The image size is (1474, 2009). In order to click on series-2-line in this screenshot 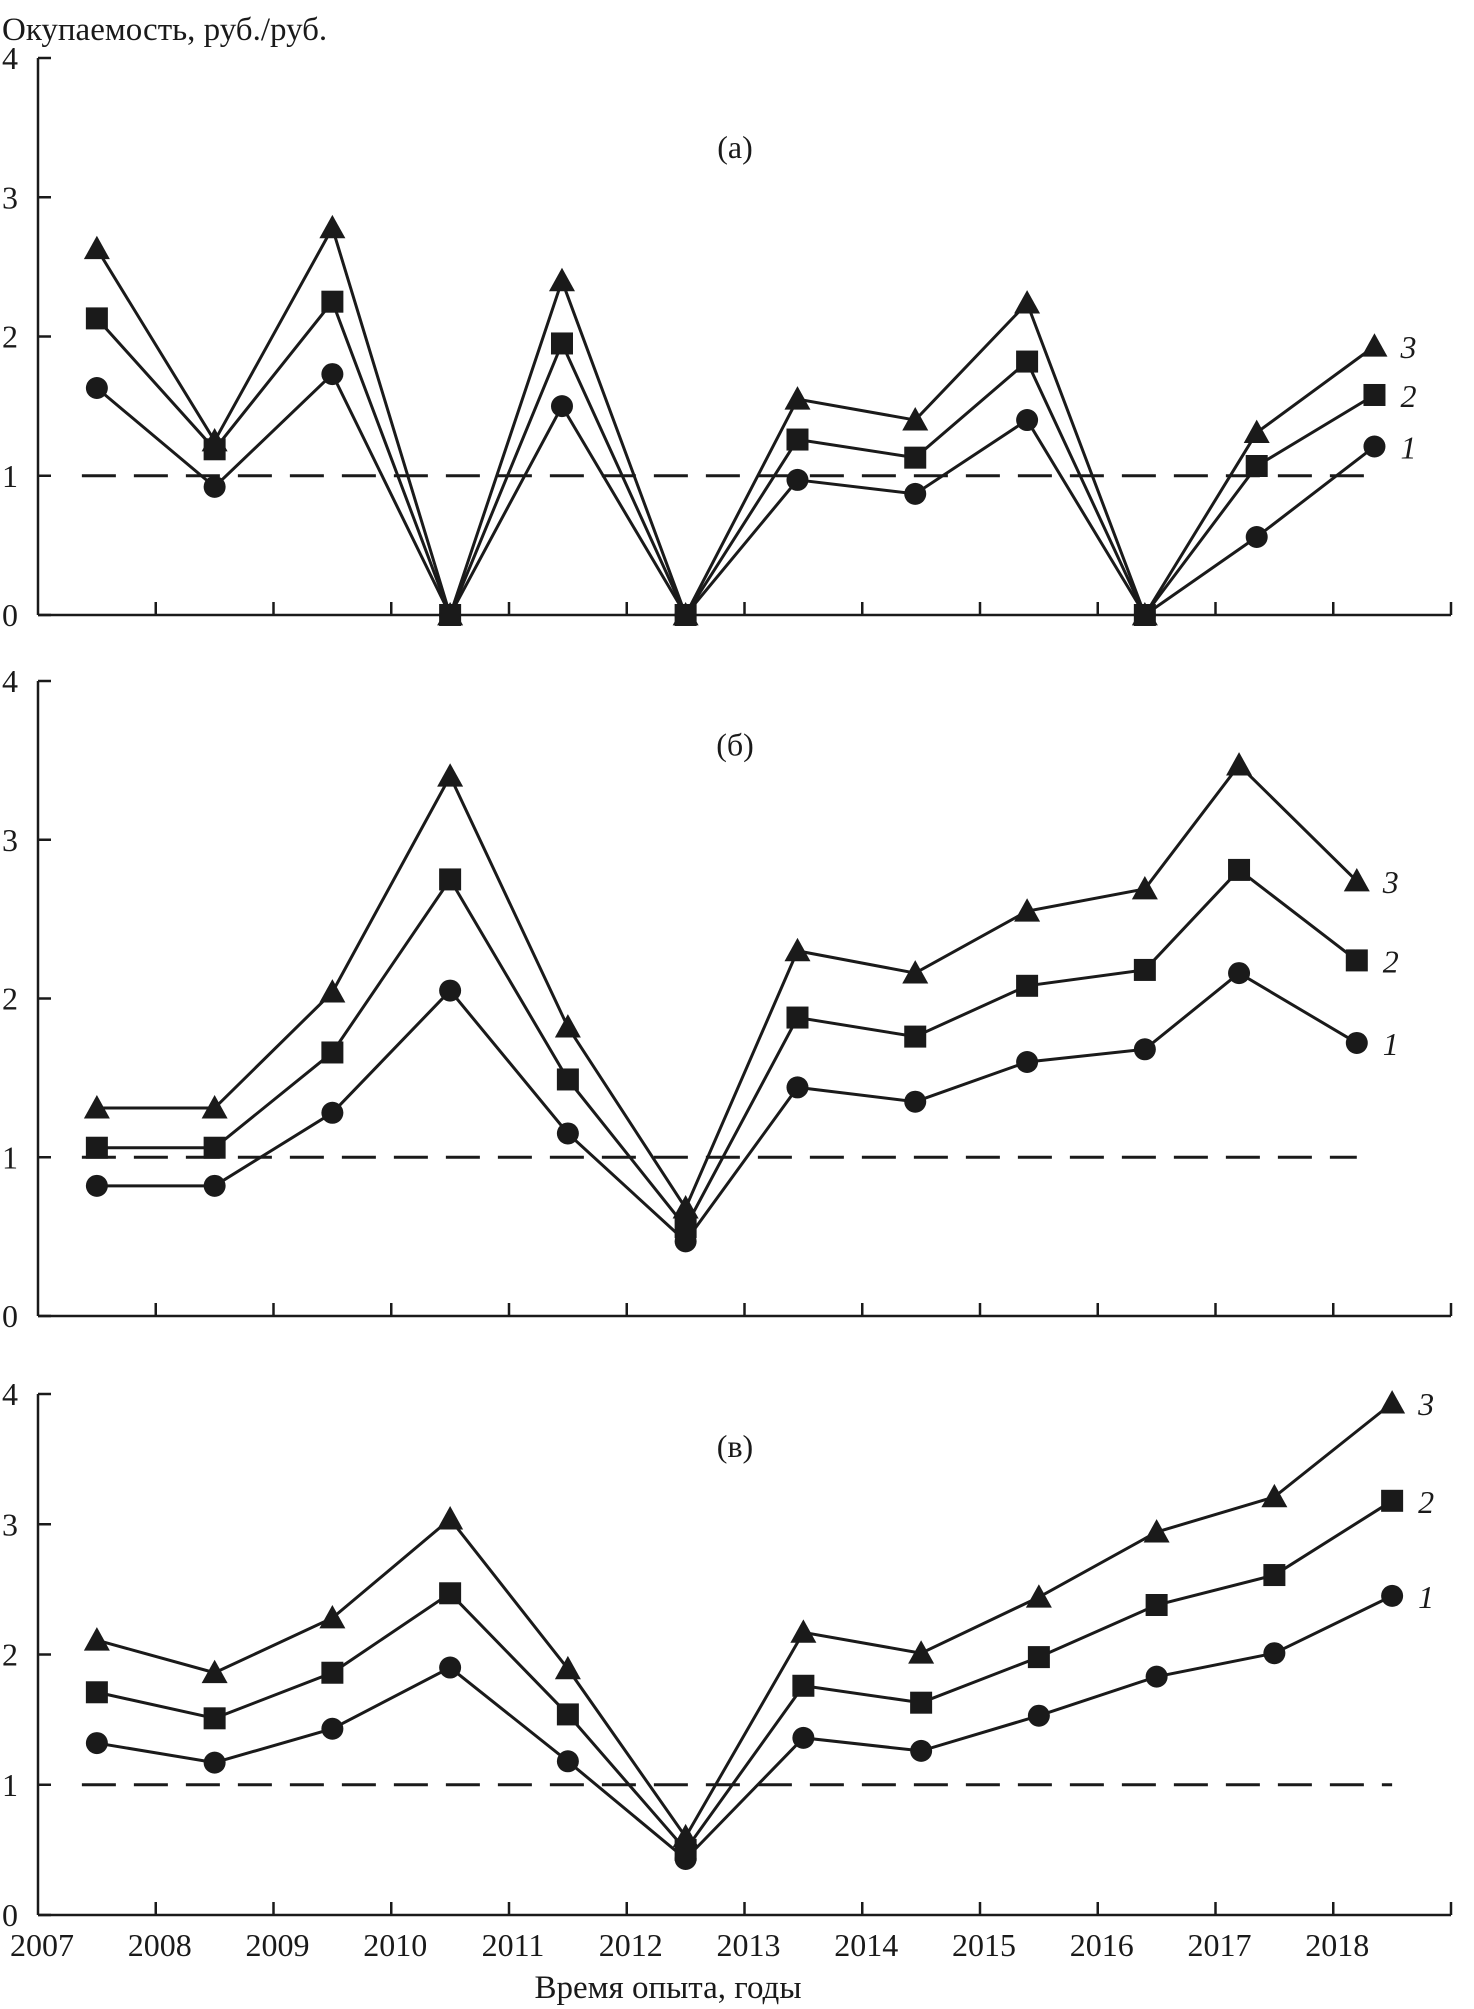, I will do `click(735, 459)`.